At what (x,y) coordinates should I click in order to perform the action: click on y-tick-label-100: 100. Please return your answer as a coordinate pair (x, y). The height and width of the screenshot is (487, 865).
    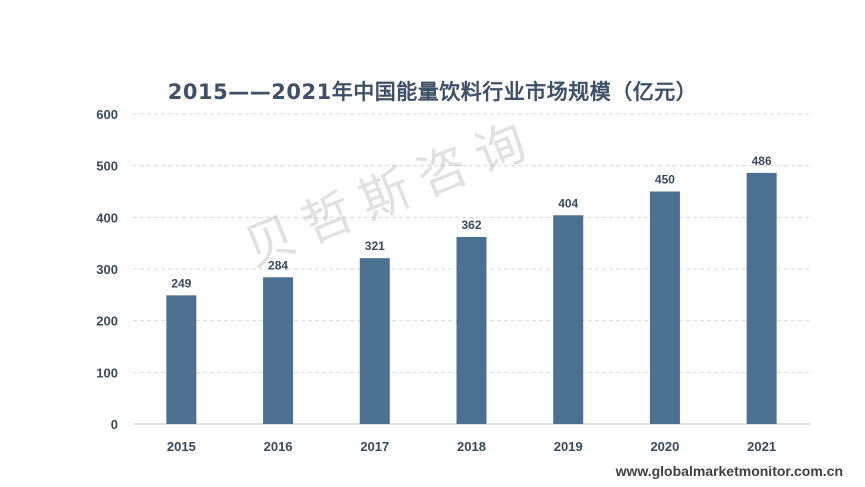
    Looking at the image, I should click on (107, 372).